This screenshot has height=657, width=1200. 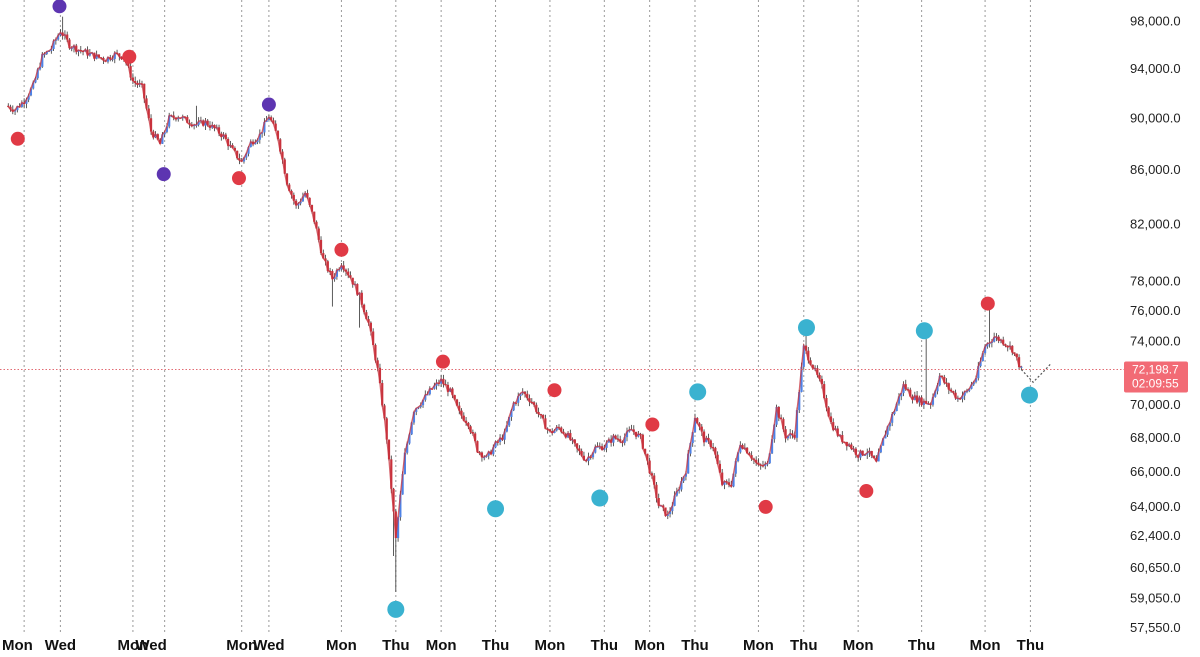 What do you see at coordinates (1155, 370) in the screenshot?
I see `current-price-label: 72,198.7` at bounding box center [1155, 370].